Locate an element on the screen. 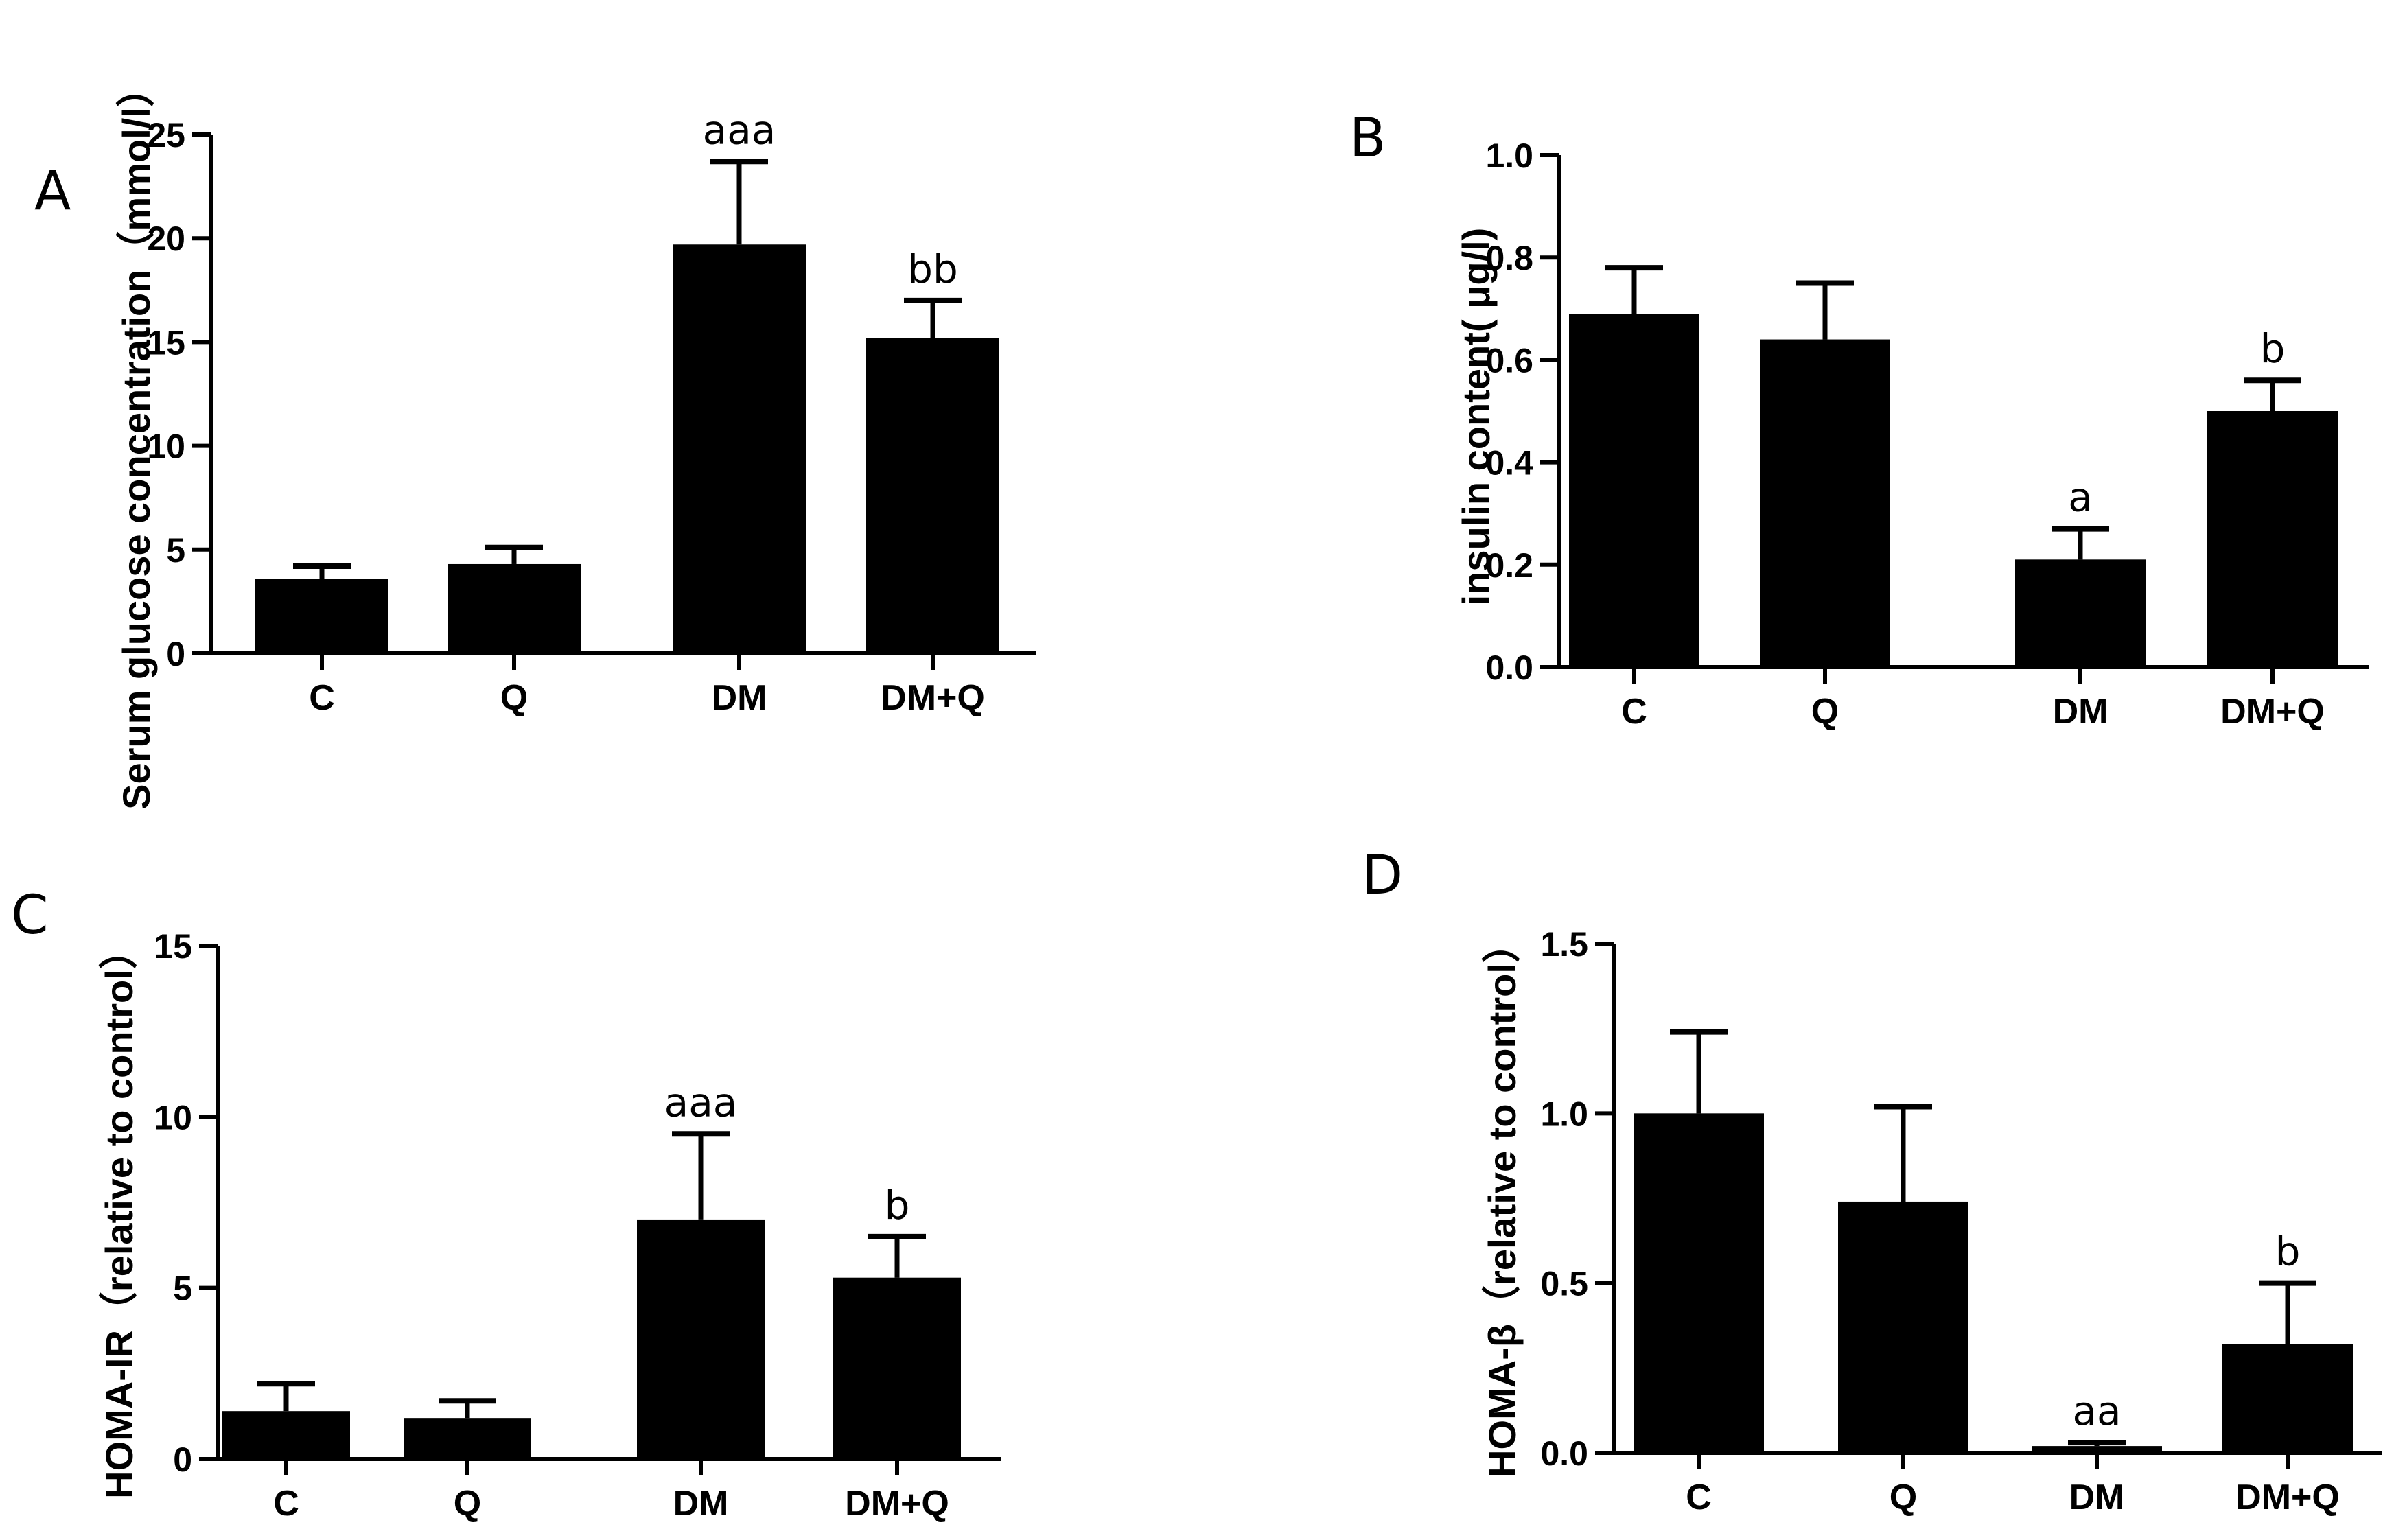 This screenshot has width=2394, height=1540. panel-c-significance-2: aaa is located at coordinates (701, 1102).